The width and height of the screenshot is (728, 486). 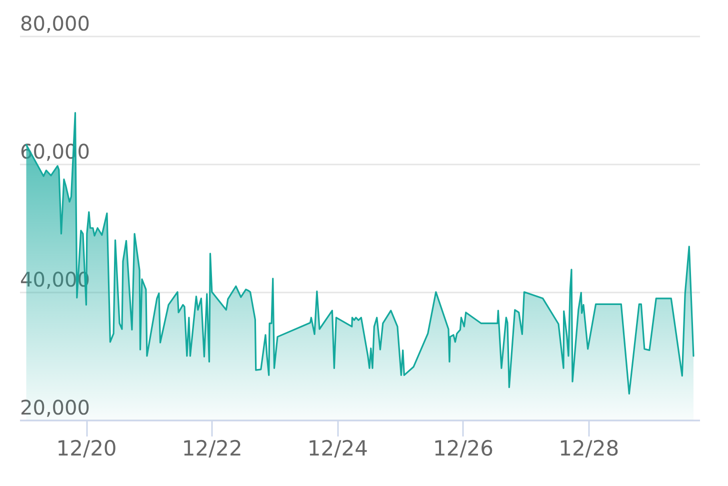 I want to click on y-tick-label: 80,000, so click(x=55, y=24).